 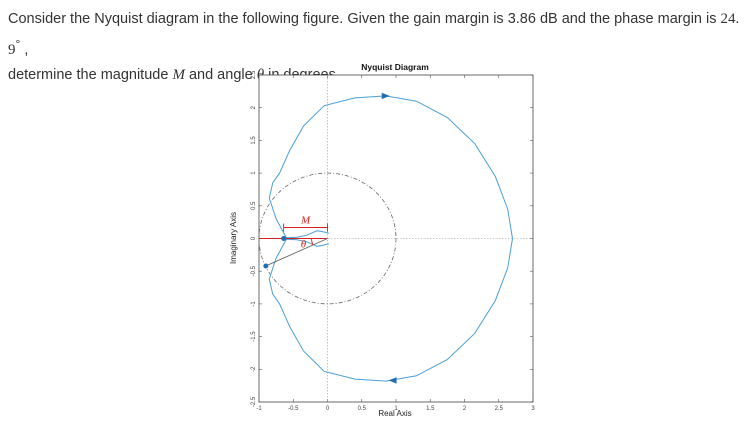 What do you see at coordinates (259, 409) in the screenshot?
I see `x-tick-label-0: -1` at bounding box center [259, 409].